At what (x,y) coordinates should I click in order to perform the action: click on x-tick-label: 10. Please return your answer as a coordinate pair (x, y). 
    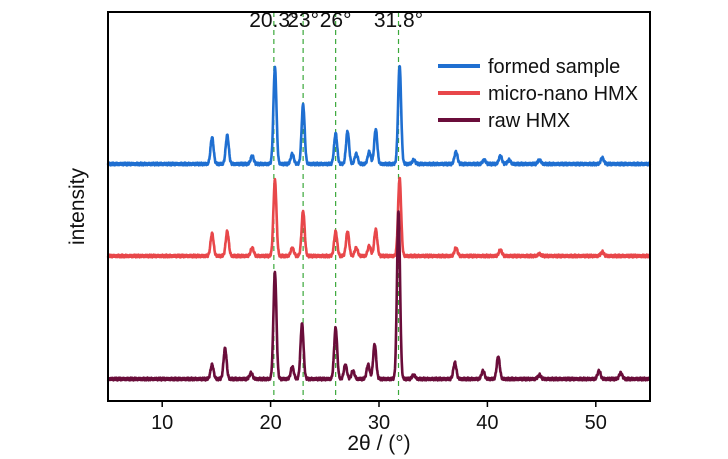
    Looking at the image, I should click on (162, 423).